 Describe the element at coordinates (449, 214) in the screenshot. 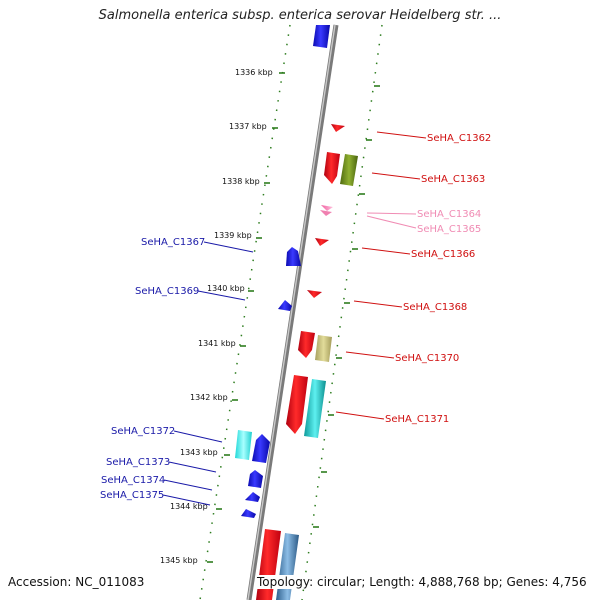

I see `gene-label-seha-c1364: SeHA_C1364` at that location.